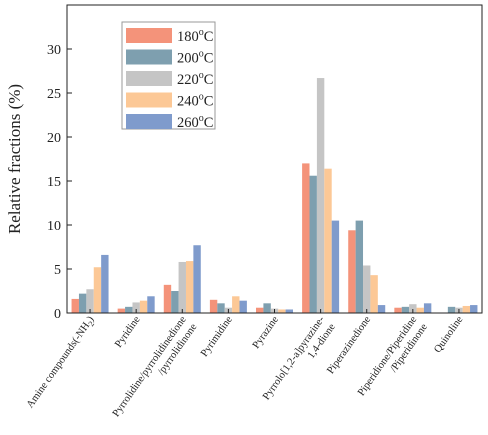 This screenshot has width=488, height=435. What do you see at coordinates (57, 314) in the screenshot?
I see `y-tick-label: 0` at bounding box center [57, 314].